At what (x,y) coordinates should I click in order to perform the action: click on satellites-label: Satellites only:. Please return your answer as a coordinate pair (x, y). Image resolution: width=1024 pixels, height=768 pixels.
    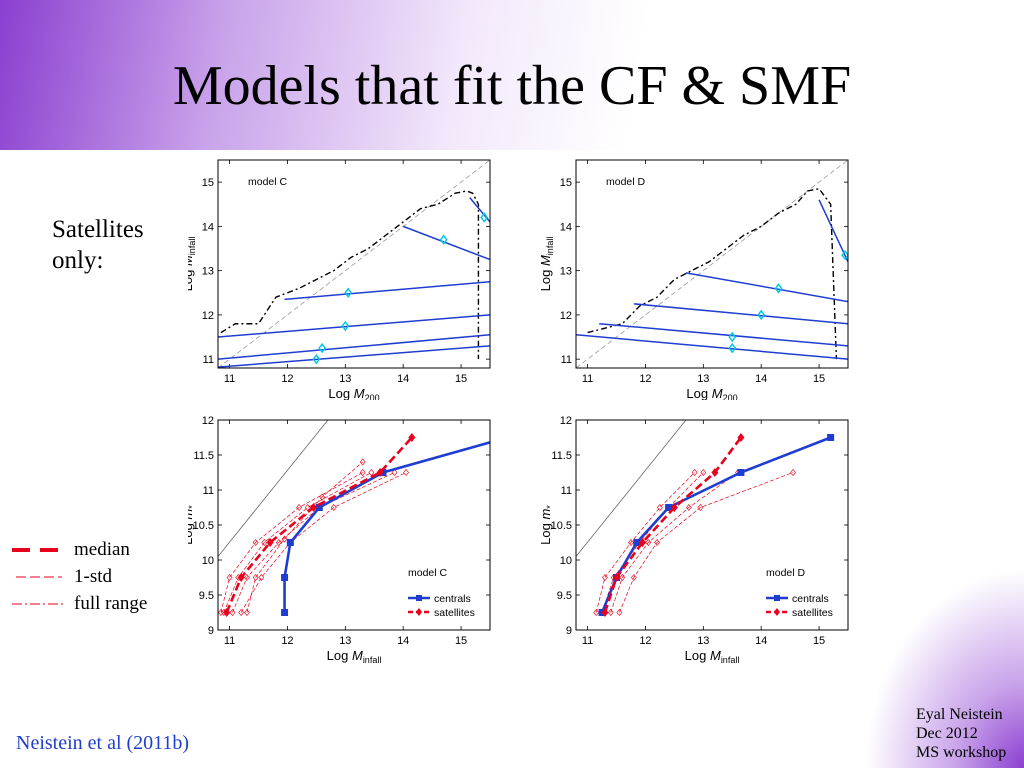
    Looking at the image, I should click on (98, 245).